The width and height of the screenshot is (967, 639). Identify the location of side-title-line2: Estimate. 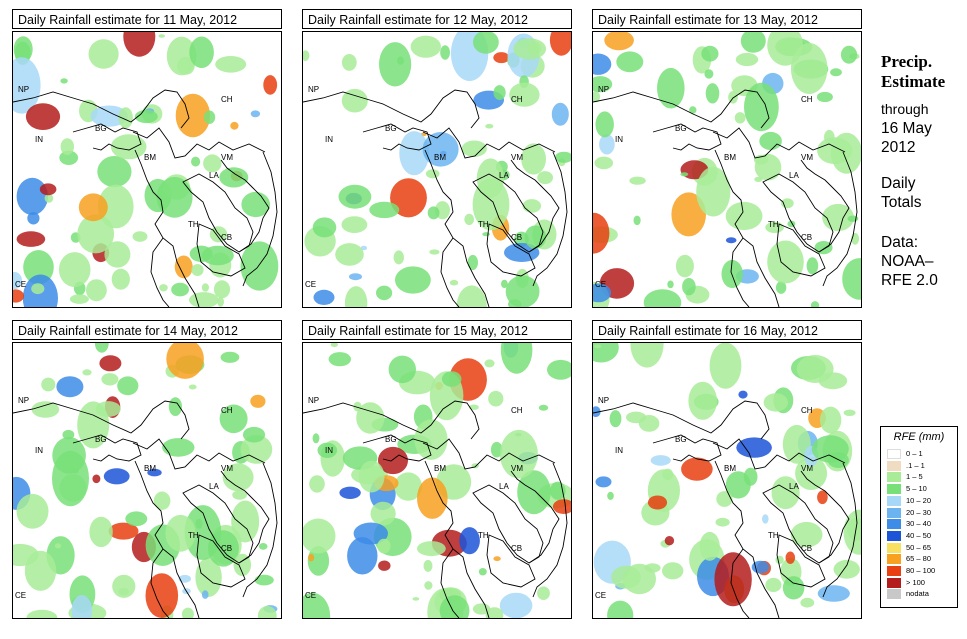
(913, 81).